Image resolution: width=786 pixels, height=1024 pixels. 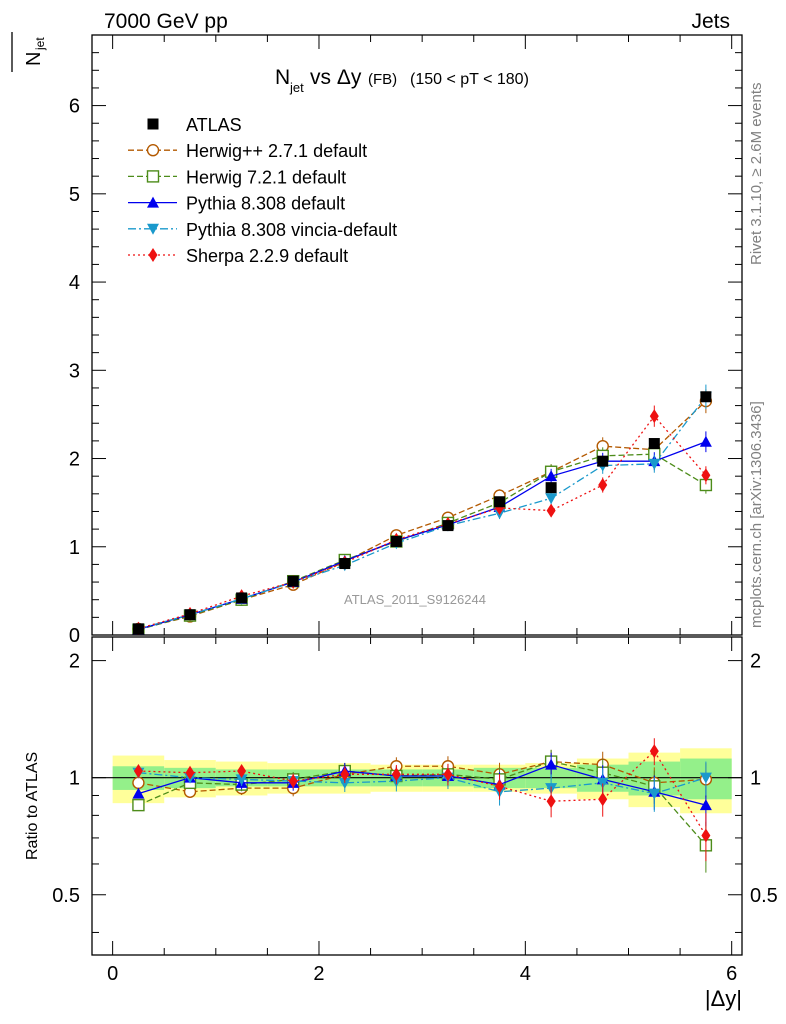 What do you see at coordinates (382, 79) in the screenshot?
I see `title-small: (FB)` at bounding box center [382, 79].